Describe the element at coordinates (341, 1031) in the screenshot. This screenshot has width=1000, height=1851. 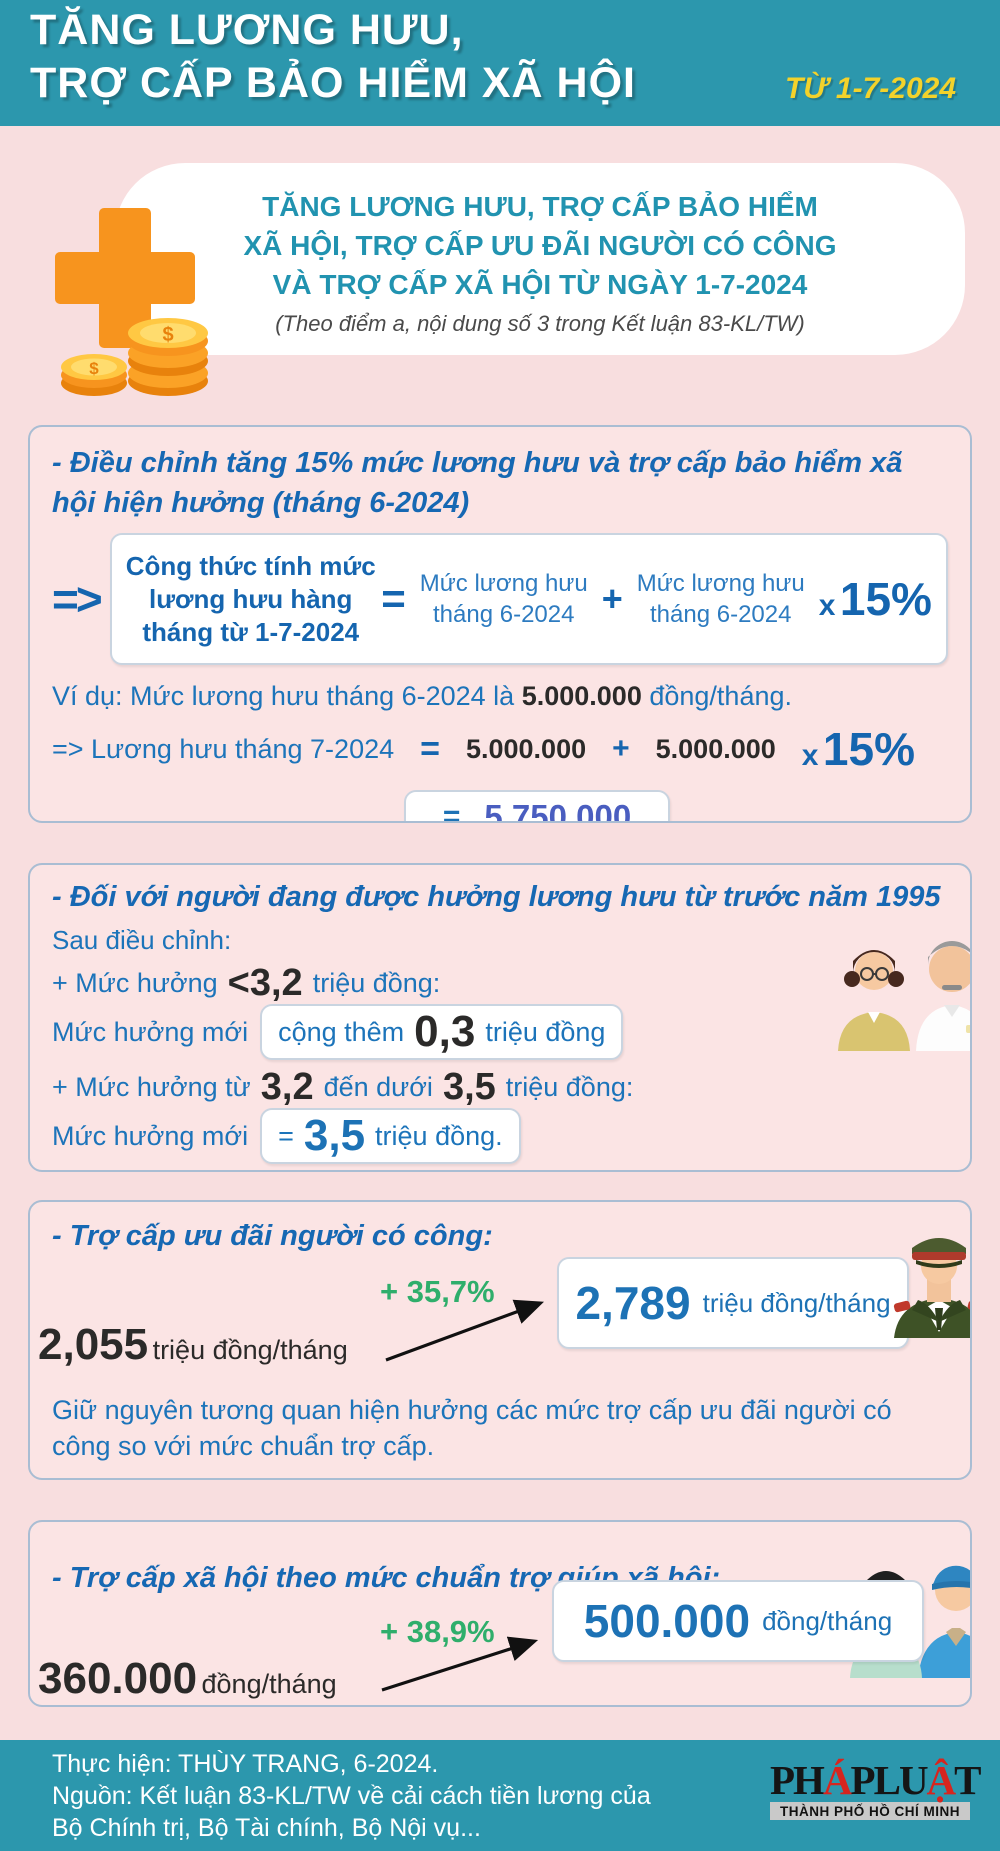
I see `case1-box-prefix: cộng thêm` at that location.